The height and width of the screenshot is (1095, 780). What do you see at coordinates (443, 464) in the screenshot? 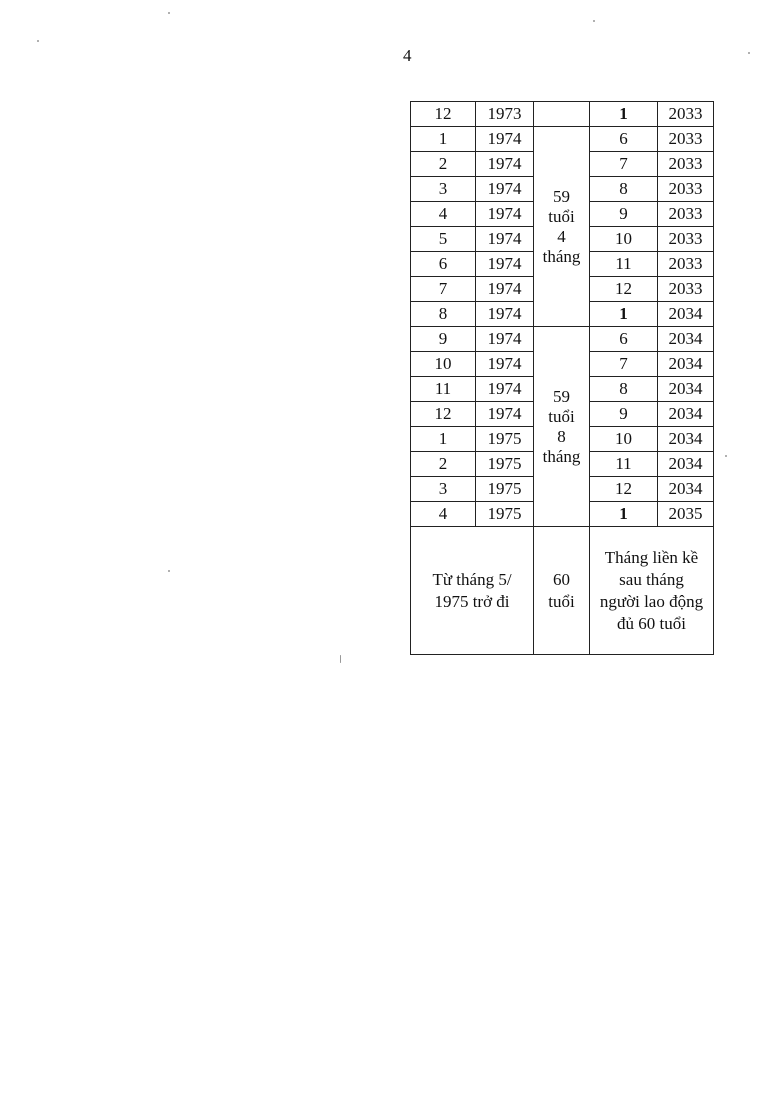
I see `birth-month-cell: 2` at bounding box center [443, 464].